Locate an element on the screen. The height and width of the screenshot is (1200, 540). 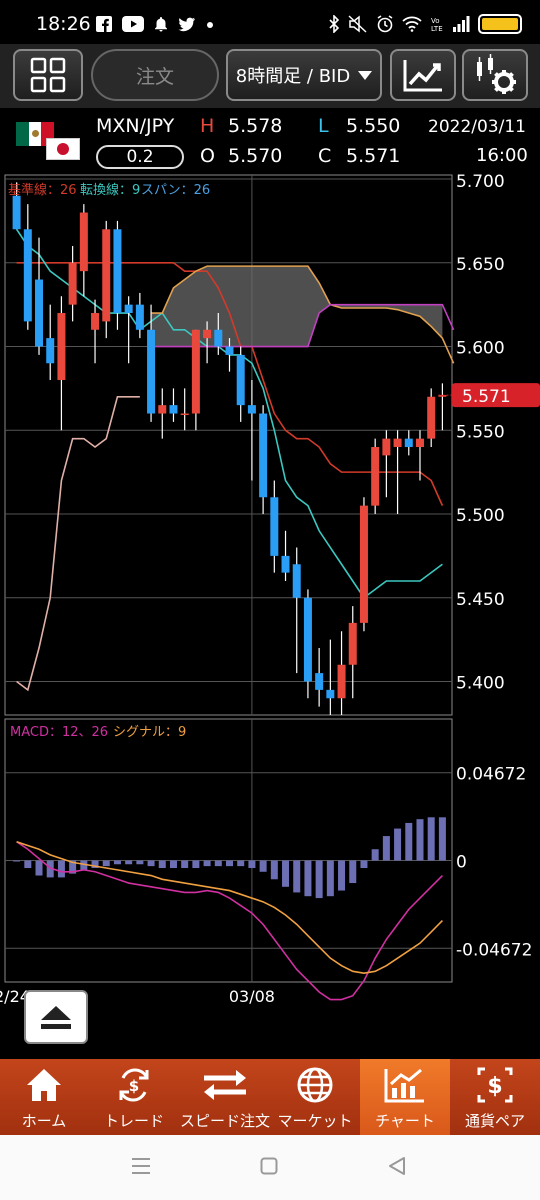
menu-button is located at coordinates (48, 75).